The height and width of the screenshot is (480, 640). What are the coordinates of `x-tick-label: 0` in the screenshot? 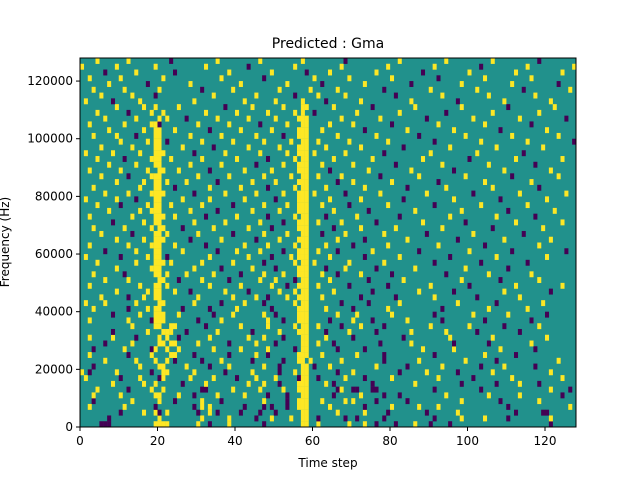 It's located at (80, 441).